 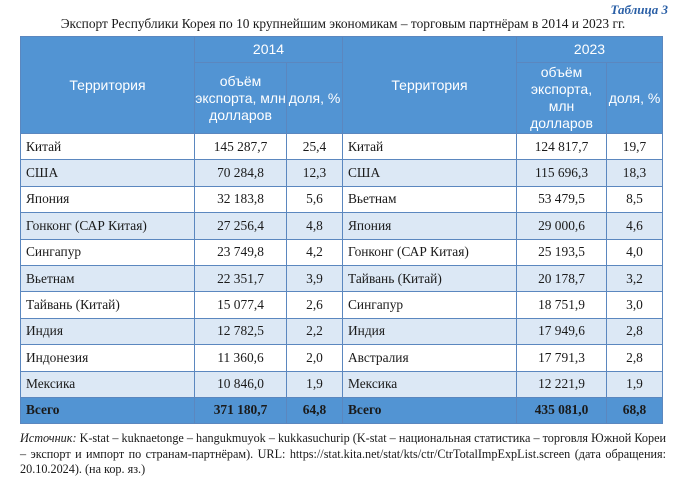 What do you see at coordinates (314, 98) in the screenshot?
I see `header-share-2014: доля, %` at bounding box center [314, 98].